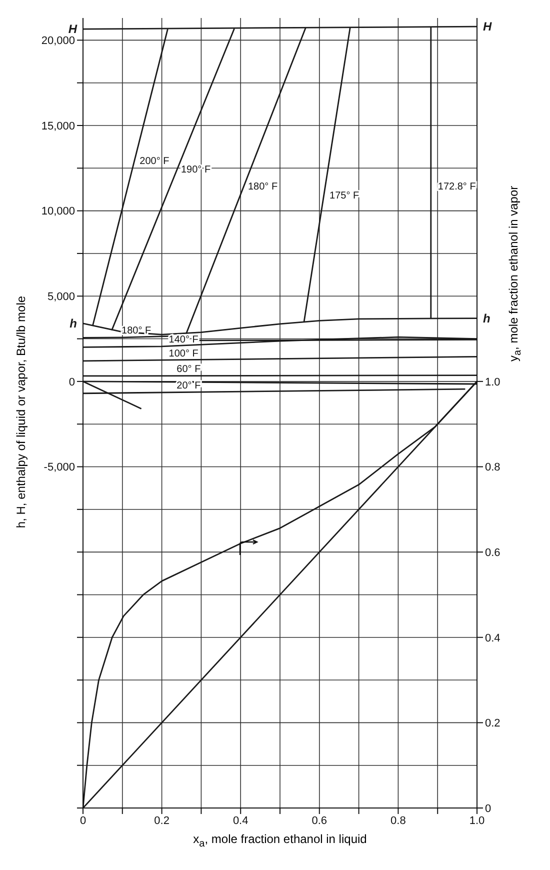 This screenshot has height=870, width=550. Describe the element at coordinates (398, 820) in the screenshot. I see `x-tick-label: 0.8` at that location.